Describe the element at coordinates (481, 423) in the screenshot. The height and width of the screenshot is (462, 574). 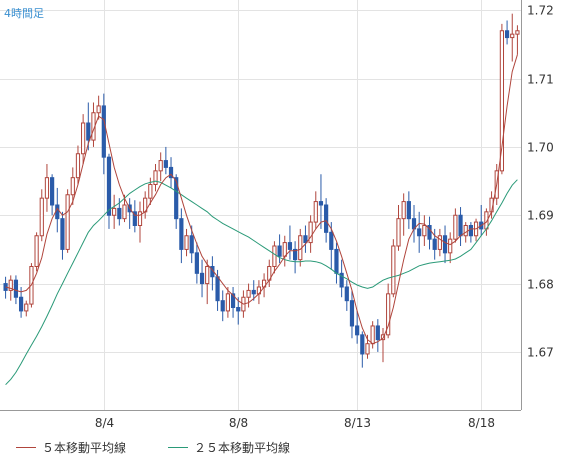
I see `x-tick-label: 8/18` at that location.